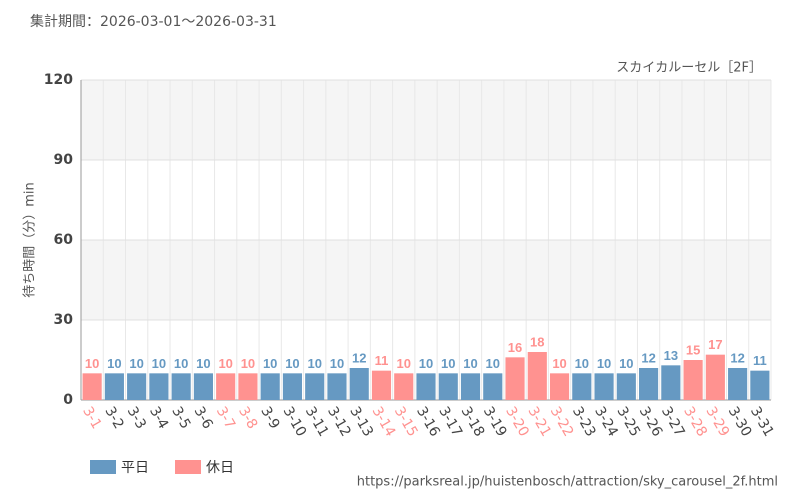 The width and height of the screenshot is (800, 500). I want to click on value-label: 18, so click(537, 341).